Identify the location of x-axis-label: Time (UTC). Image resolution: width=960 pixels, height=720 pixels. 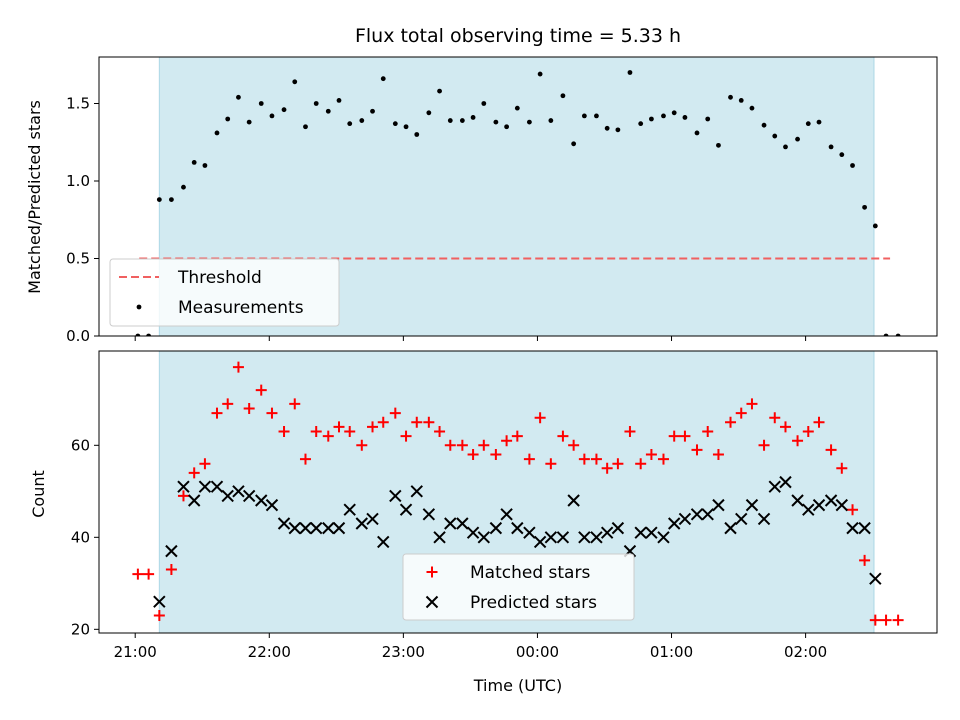
(517, 685).